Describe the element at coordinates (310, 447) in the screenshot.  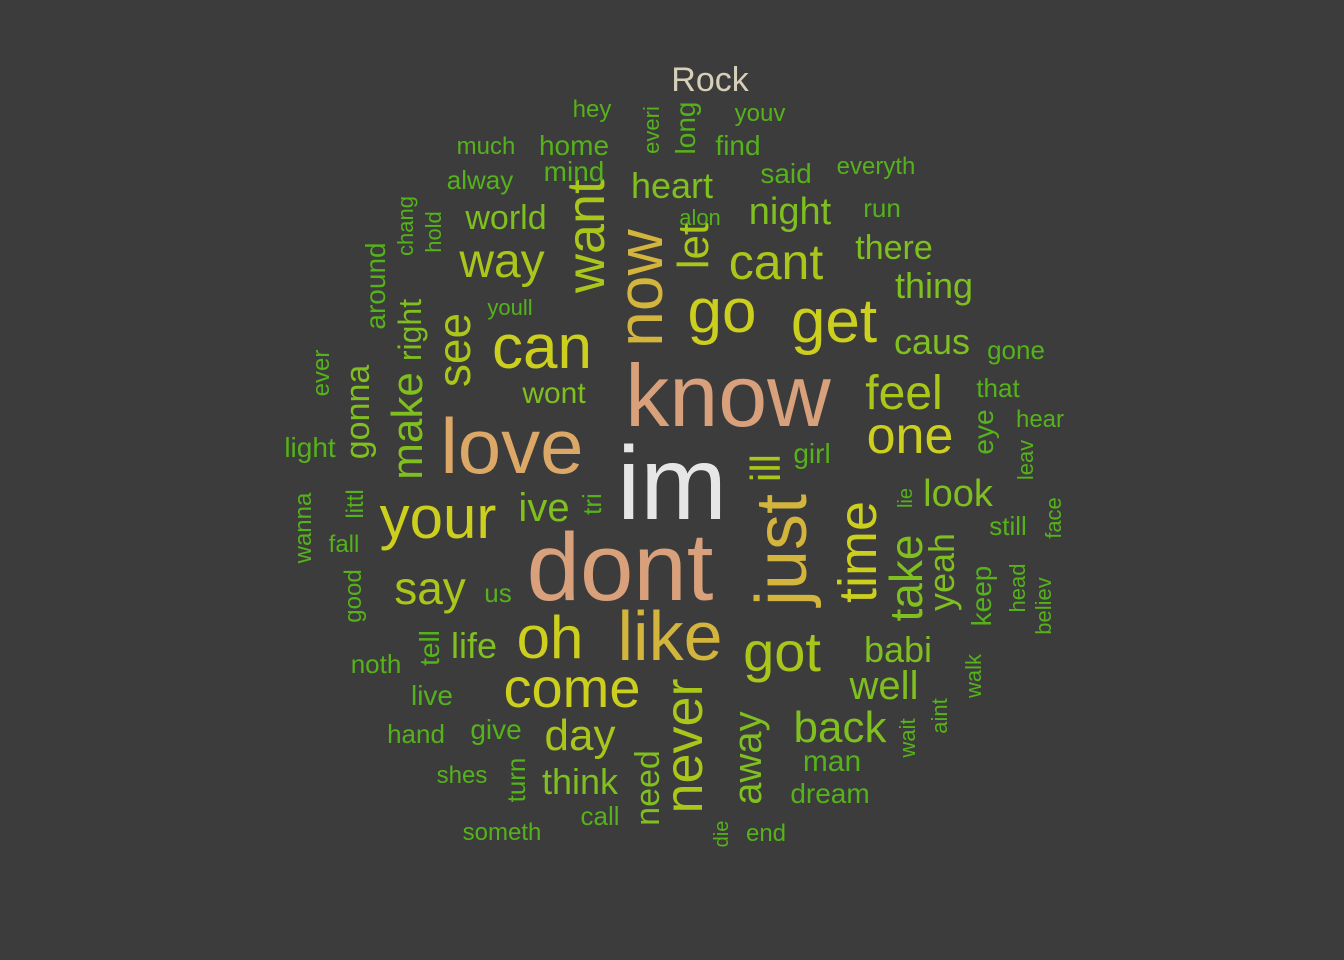
I see `word-light: light` at that location.